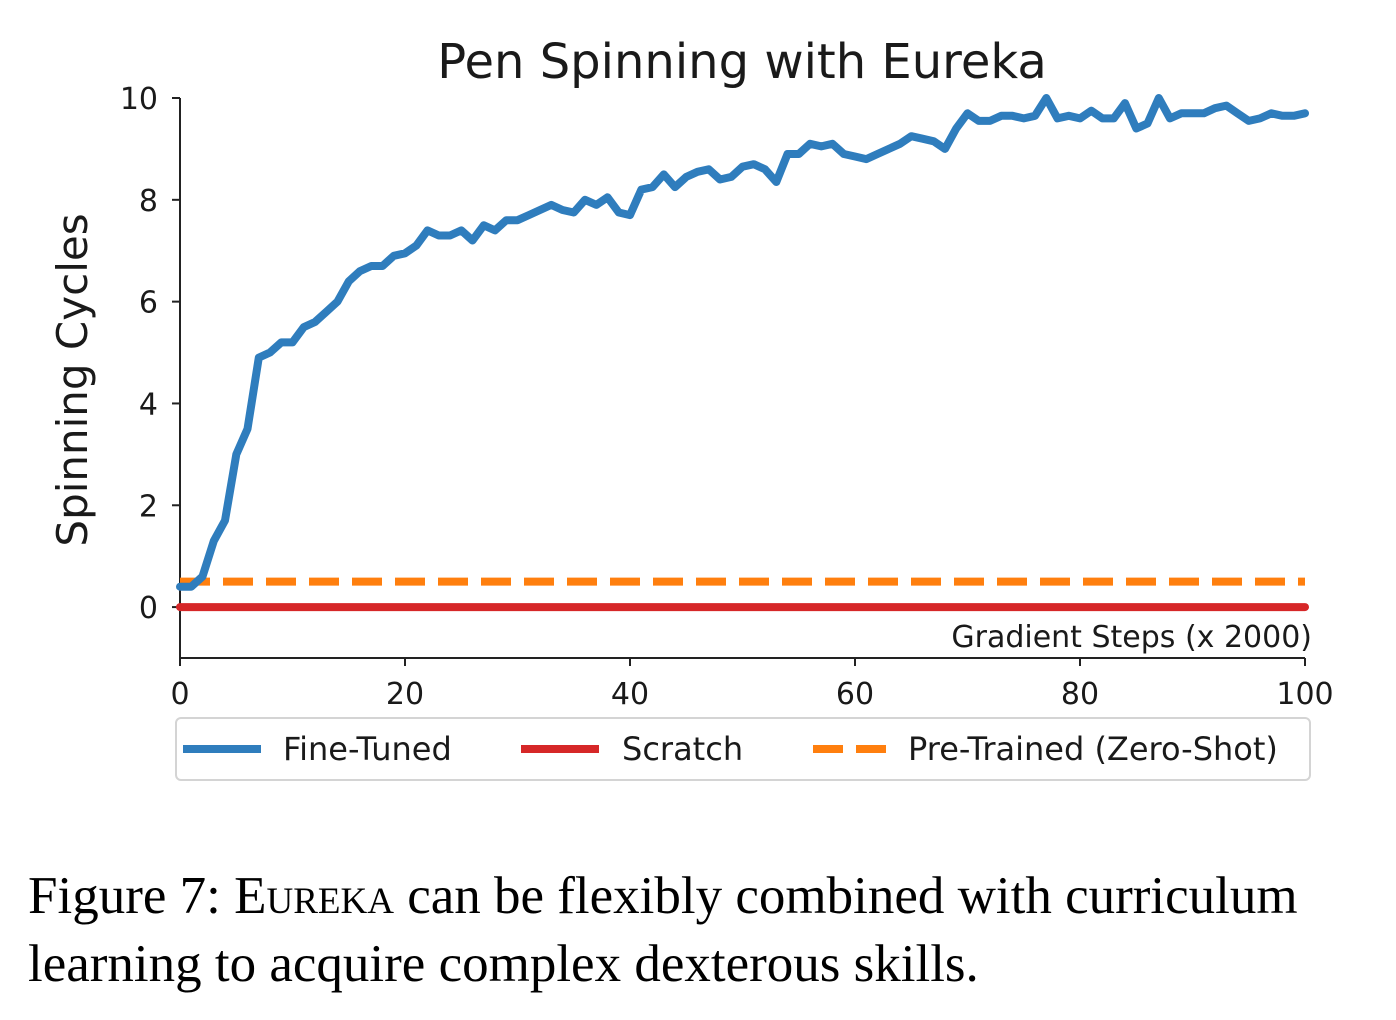 The height and width of the screenshot is (1020, 1396). Describe the element at coordinates (1304, 694) in the screenshot. I see `x-tick-label: 100` at that location.